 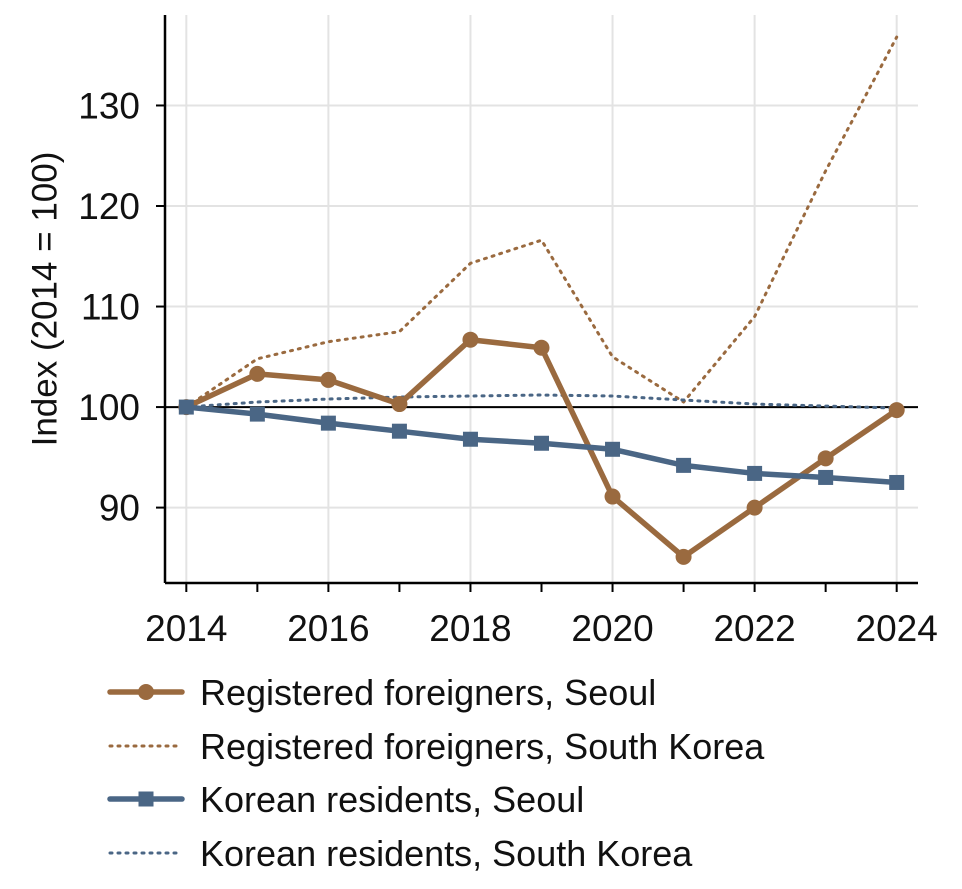 I want to click on y-tick-label: 90, so click(x=119, y=508).